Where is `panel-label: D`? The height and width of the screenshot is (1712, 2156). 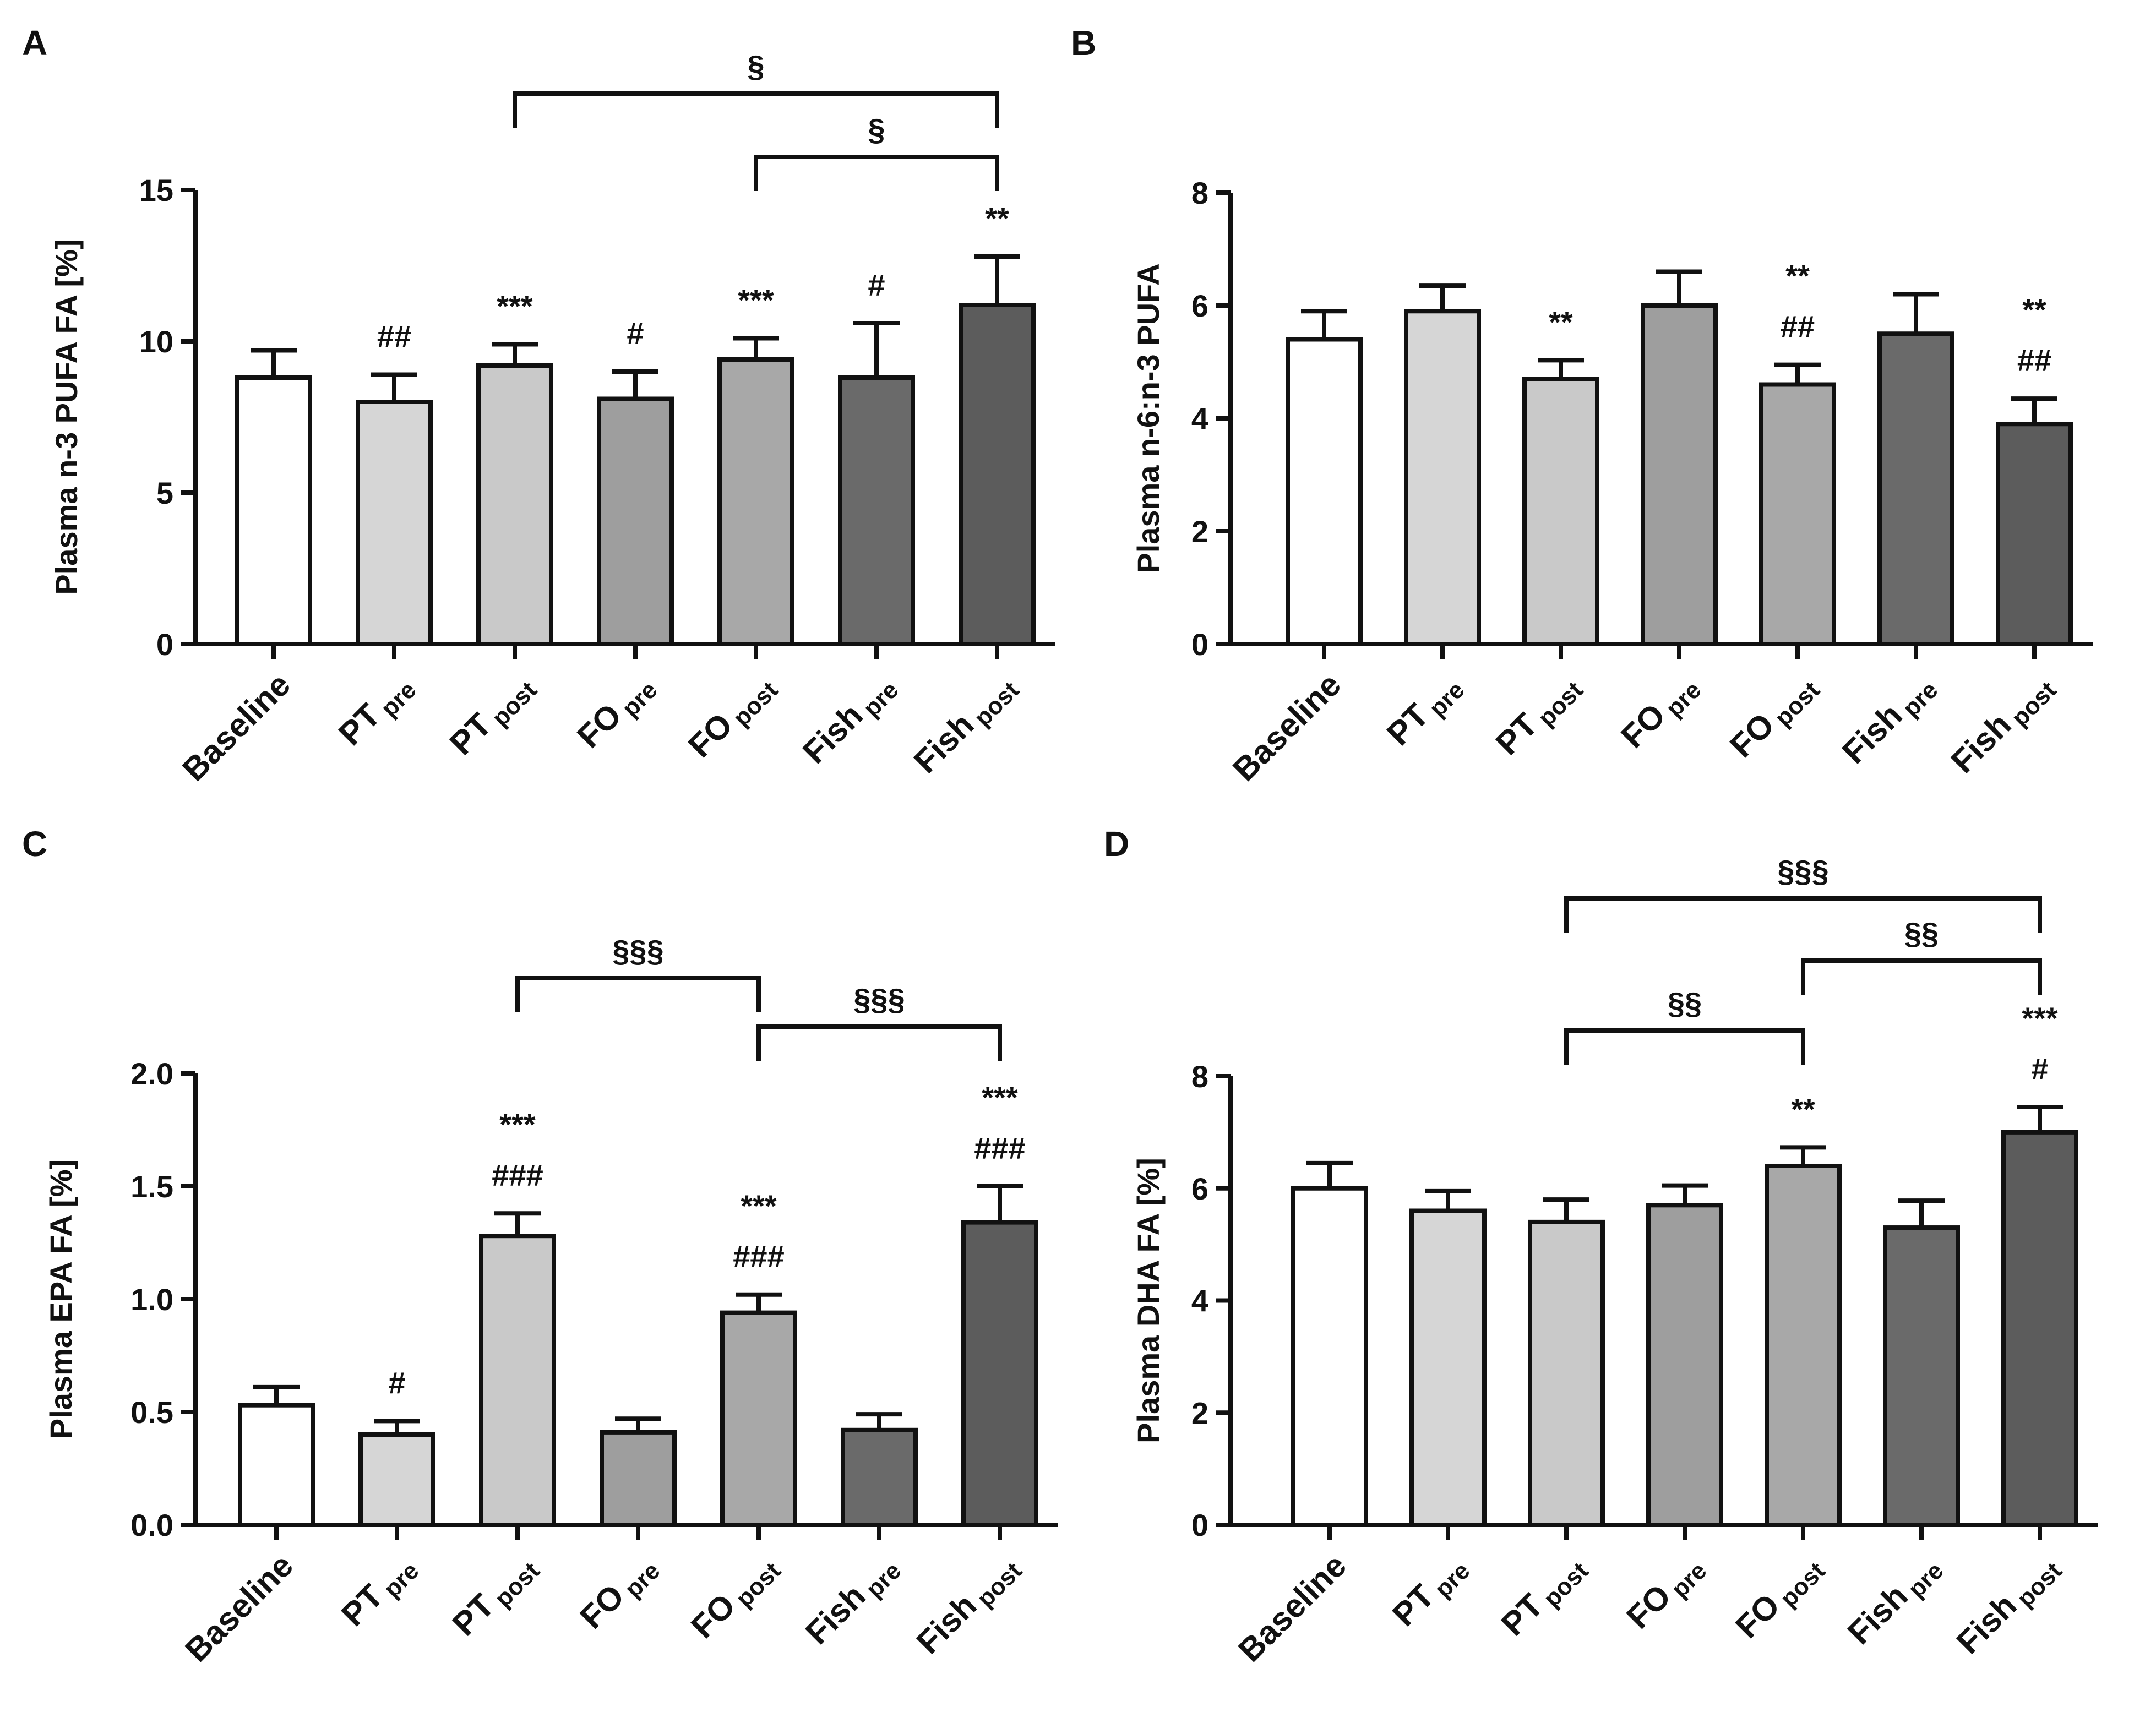 panel-label: D is located at coordinates (1116, 844).